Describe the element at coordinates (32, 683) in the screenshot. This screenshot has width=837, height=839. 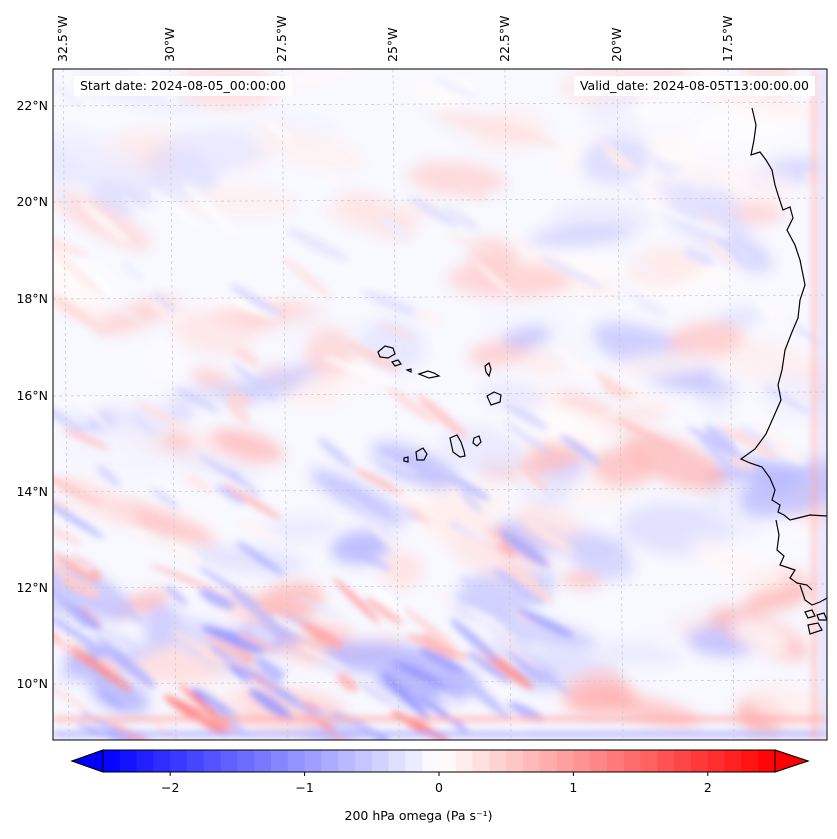
I see `lat-label: 10°N` at that location.